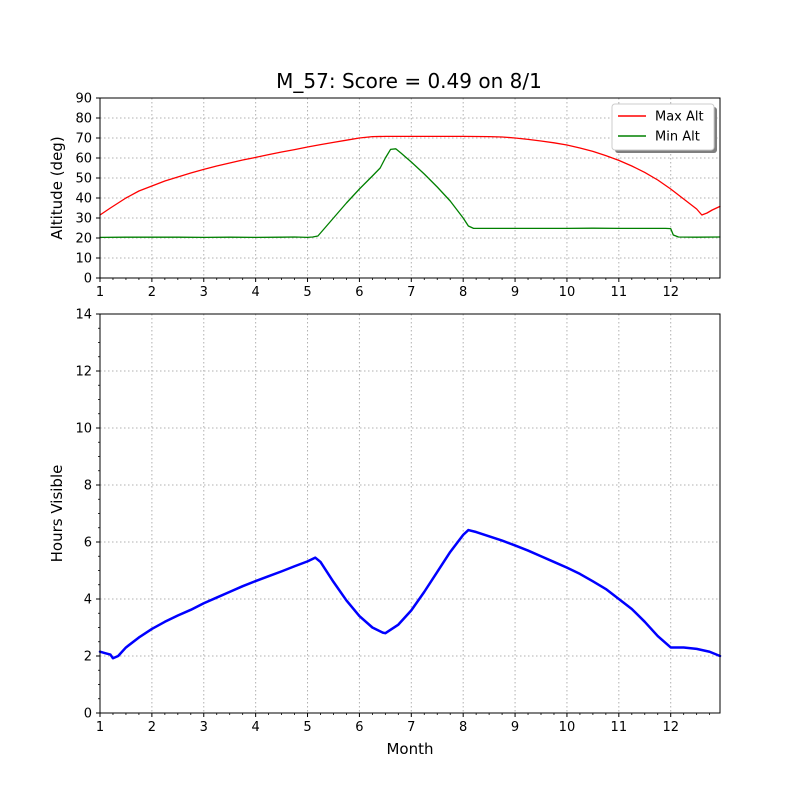  Describe the element at coordinates (83, 139) in the screenshot. I see `y-tick-label: 70` at that location.